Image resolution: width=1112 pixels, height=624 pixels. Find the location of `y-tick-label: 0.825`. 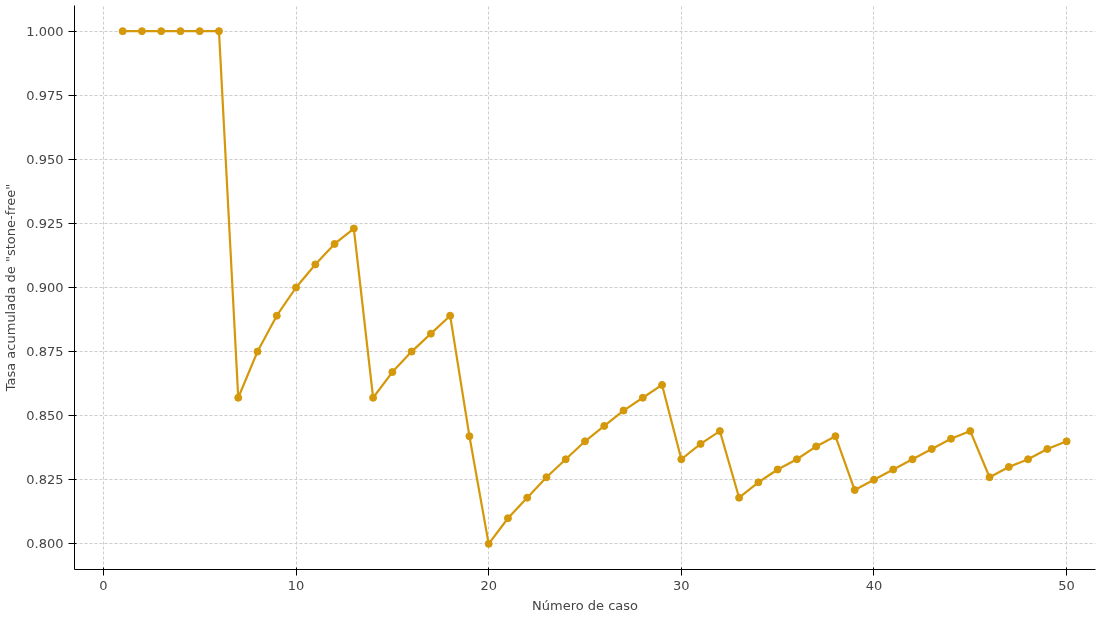

y-tick-label: 0.825 is located at coordinates (45, 480).